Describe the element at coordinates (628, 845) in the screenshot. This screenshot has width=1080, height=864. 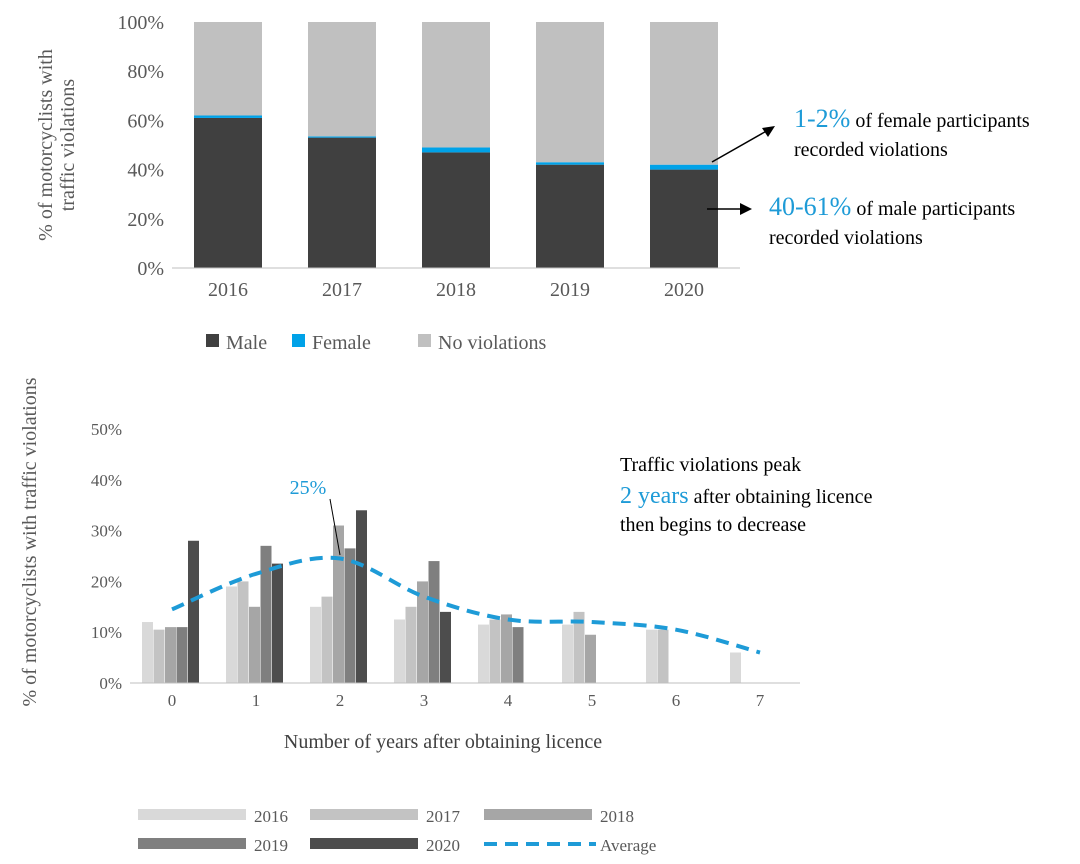
I see `average-legend-label: Average` at that location.